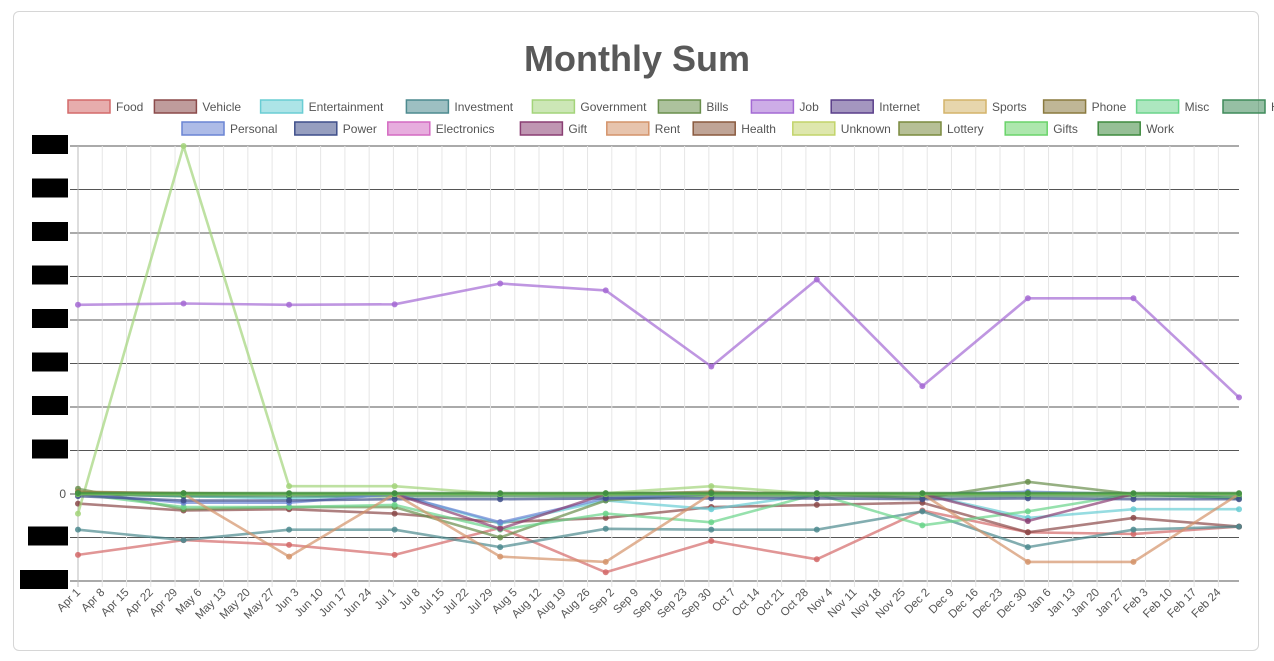 Image resolution: width=1274 pixels, height=661 pixels. What do you see at coordinates (62, 494) in the screenshot?
I see `y-tick-label: 0` at bounding box center [62, 494].